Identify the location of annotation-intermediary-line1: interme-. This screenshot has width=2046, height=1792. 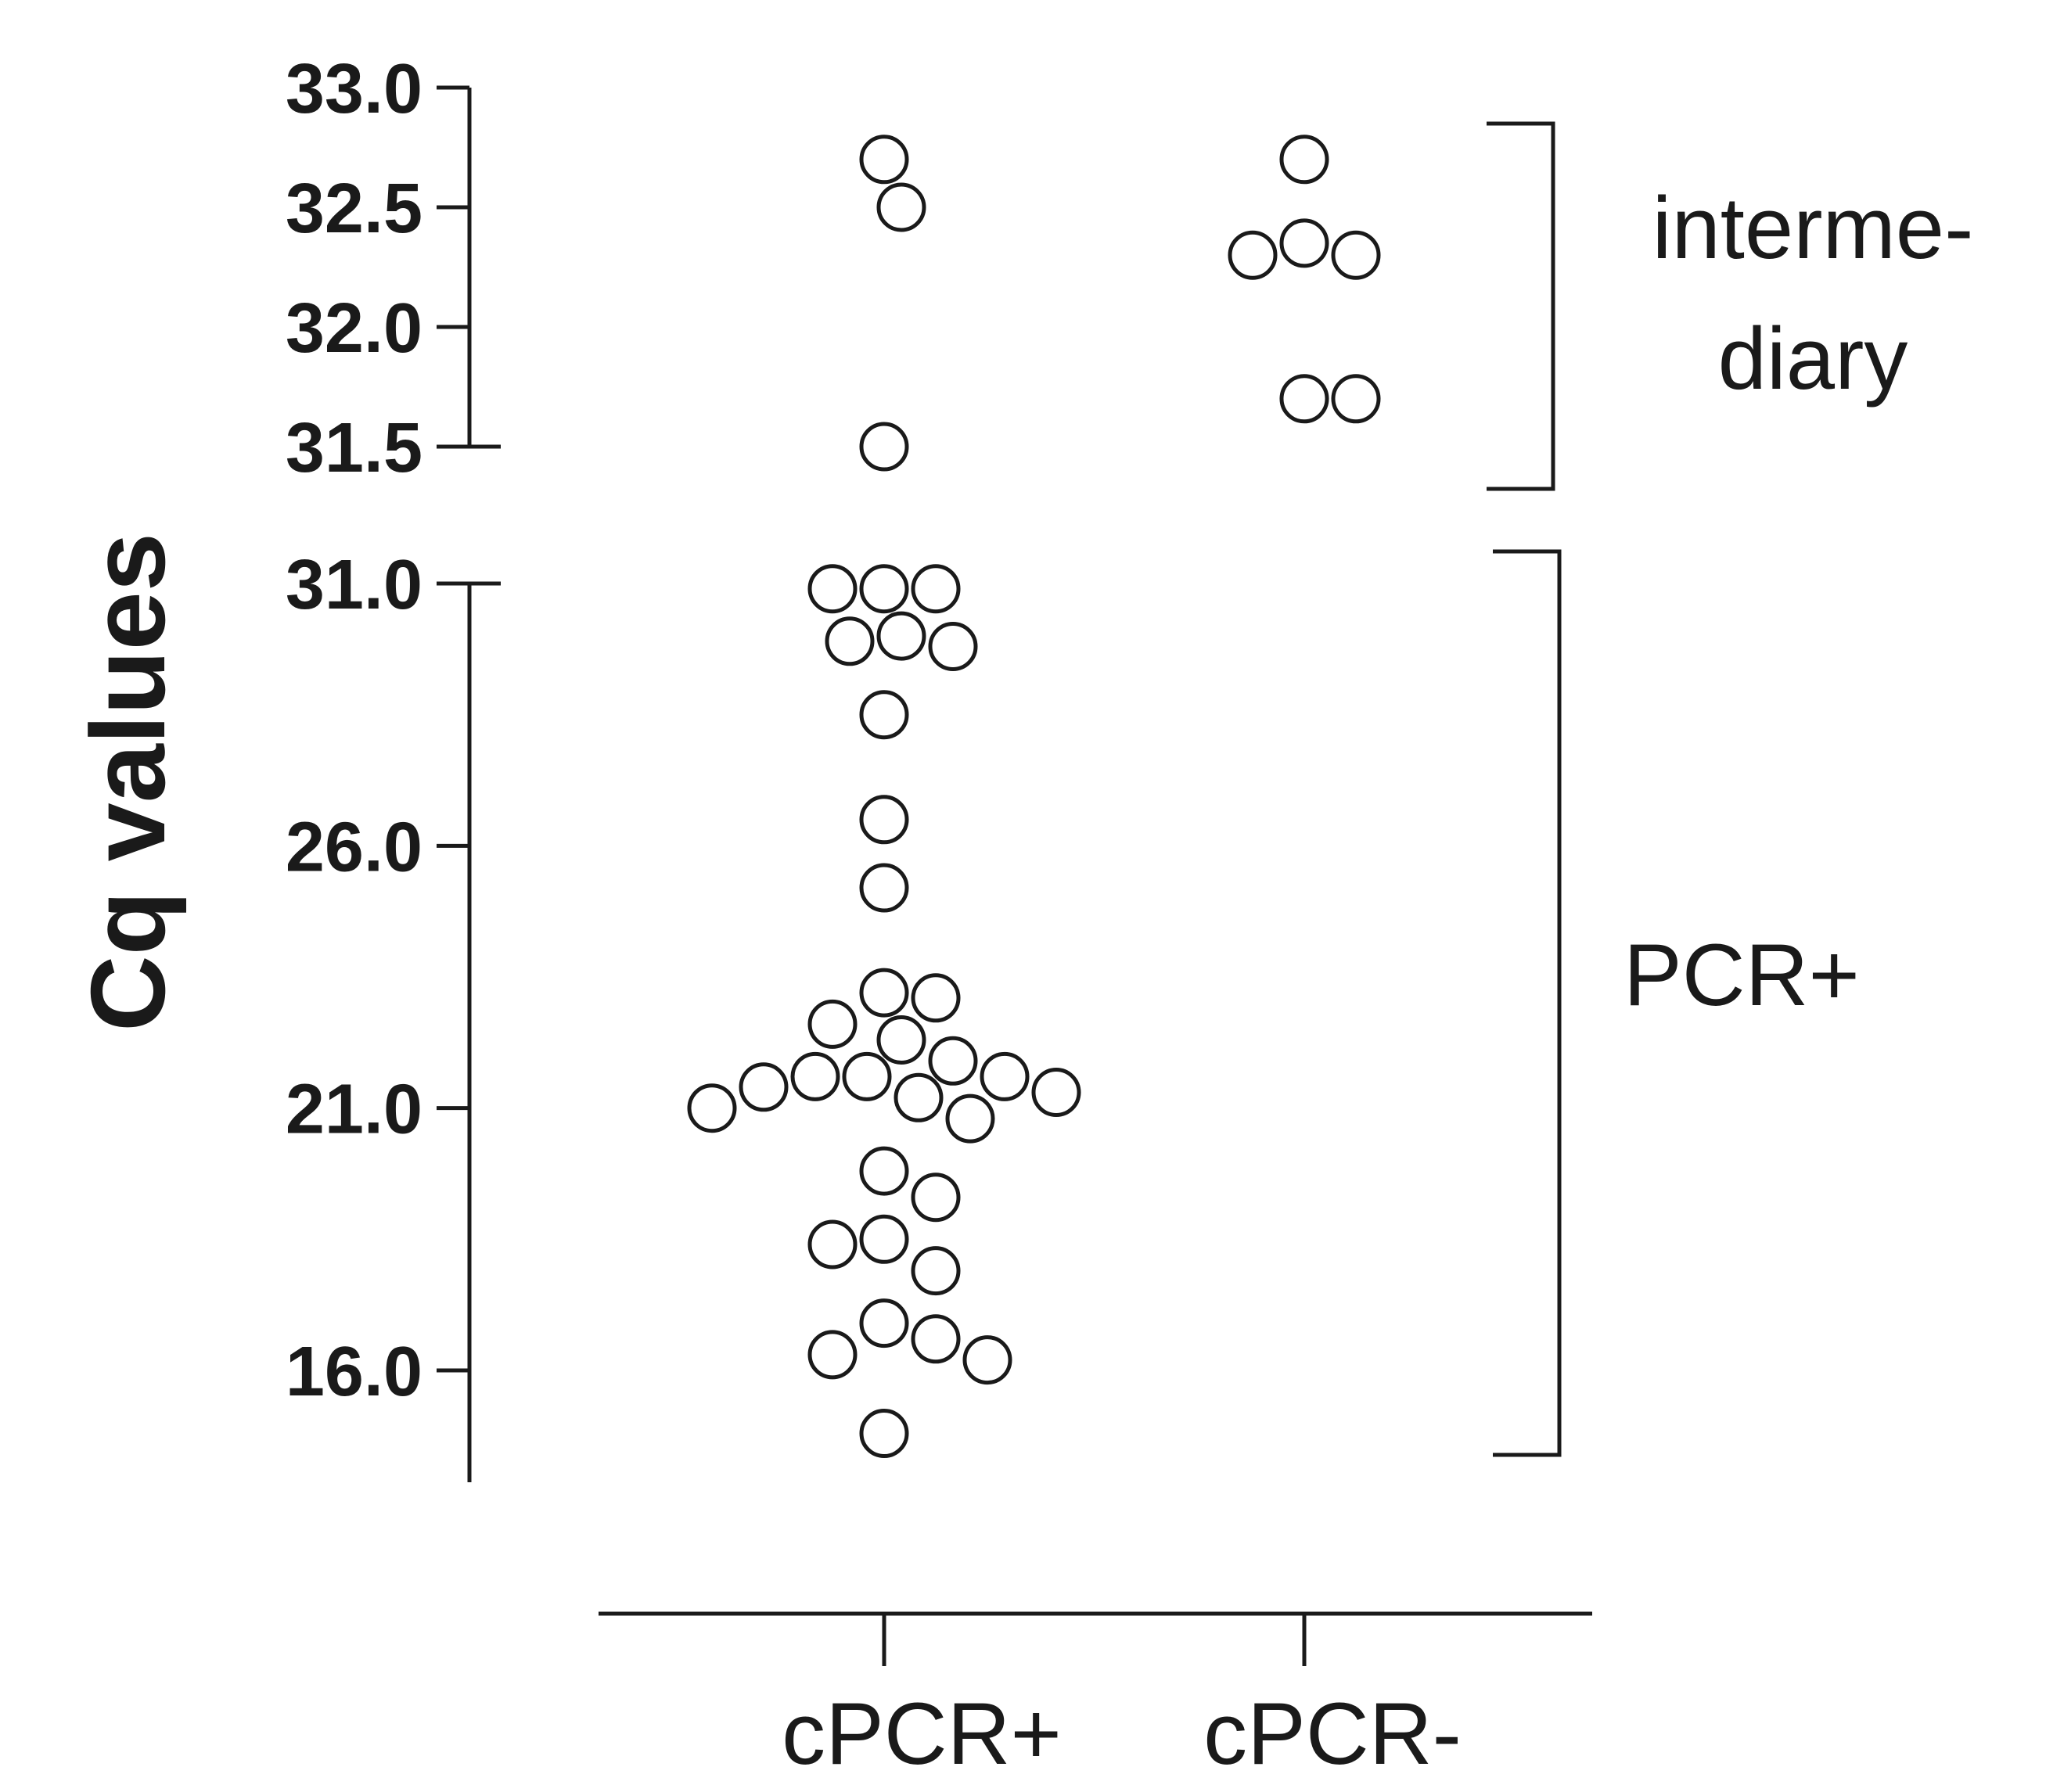
(1813, 228).